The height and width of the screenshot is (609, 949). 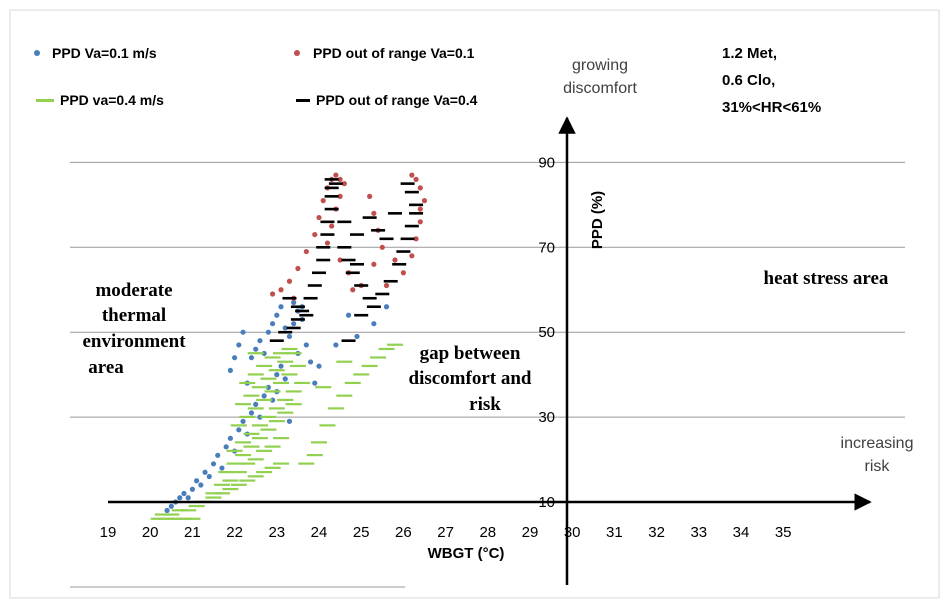 What do you see at coordinates (303, 100) in the screenshot?
I see `legend-marker-out-va04` at bounding box center [303, 100].